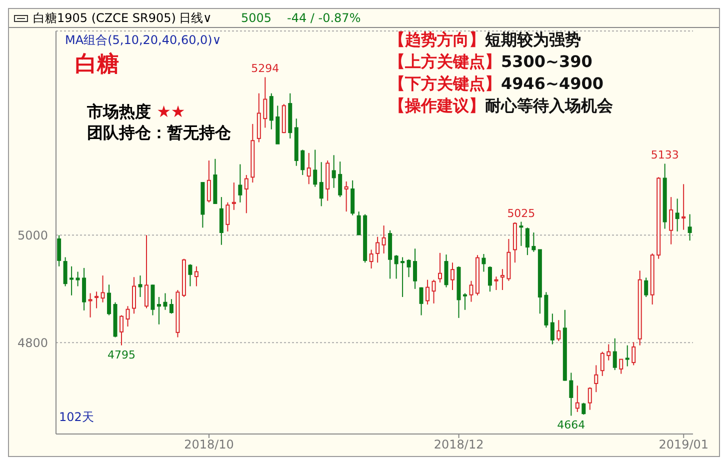 This screenshot has width=726, height=463. I want to click on y-tick-label: 4800, so click(32, 343).